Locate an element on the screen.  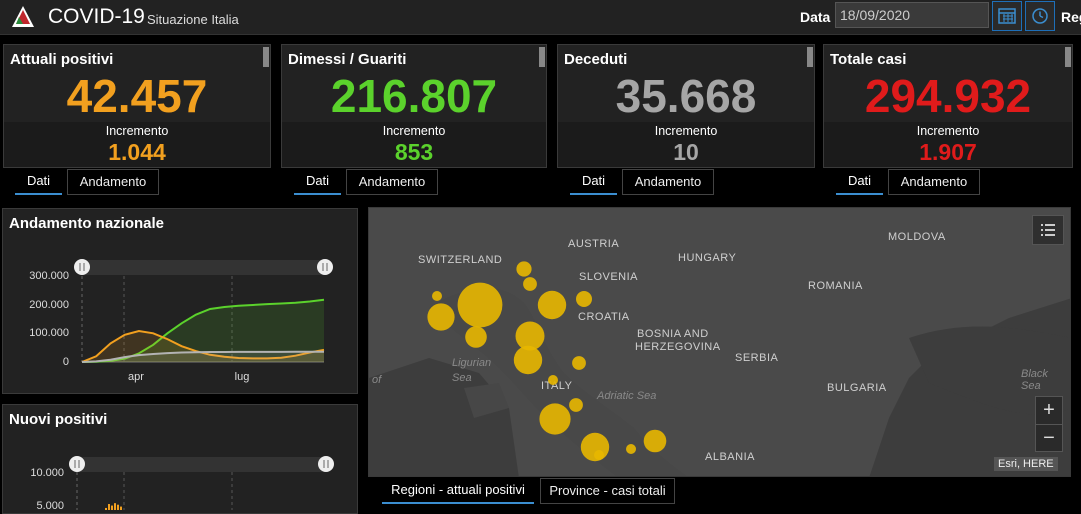
map-label: HERZEGOVINA is located at coordinates (678, 347).